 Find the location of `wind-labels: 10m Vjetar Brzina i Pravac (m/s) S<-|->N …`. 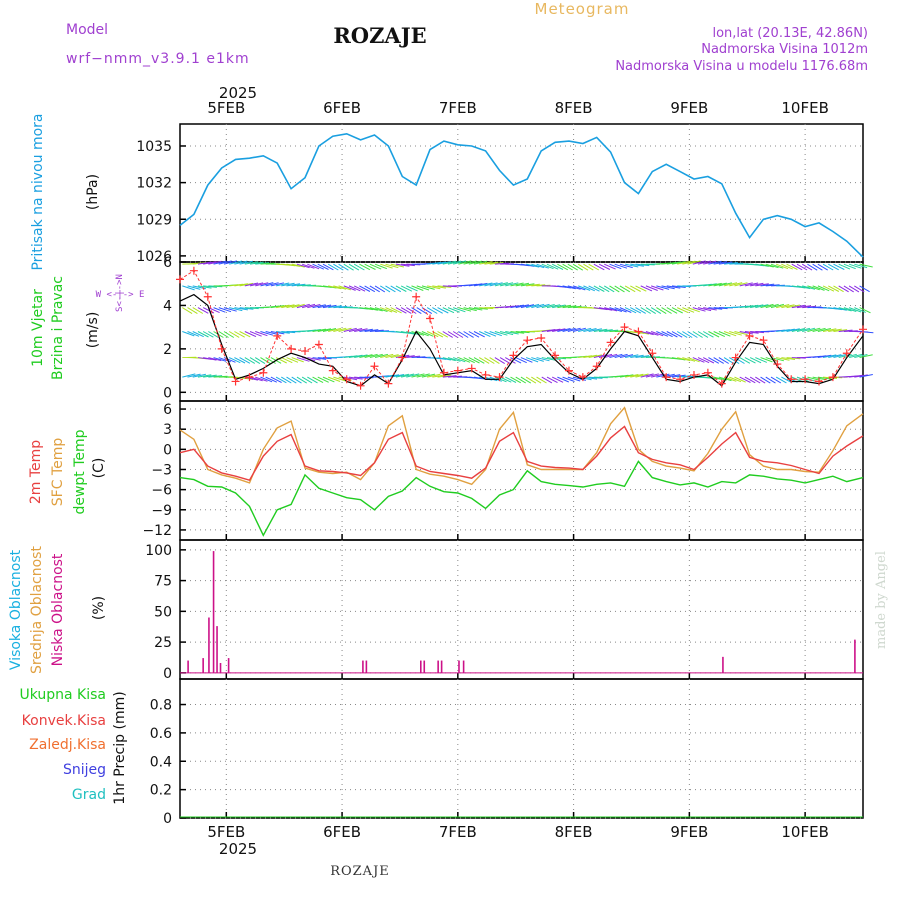

wind-labels: 10m Vjetar Brzina i Pravac (m/s) S<-|->N … is located at coordinates (87, 327).